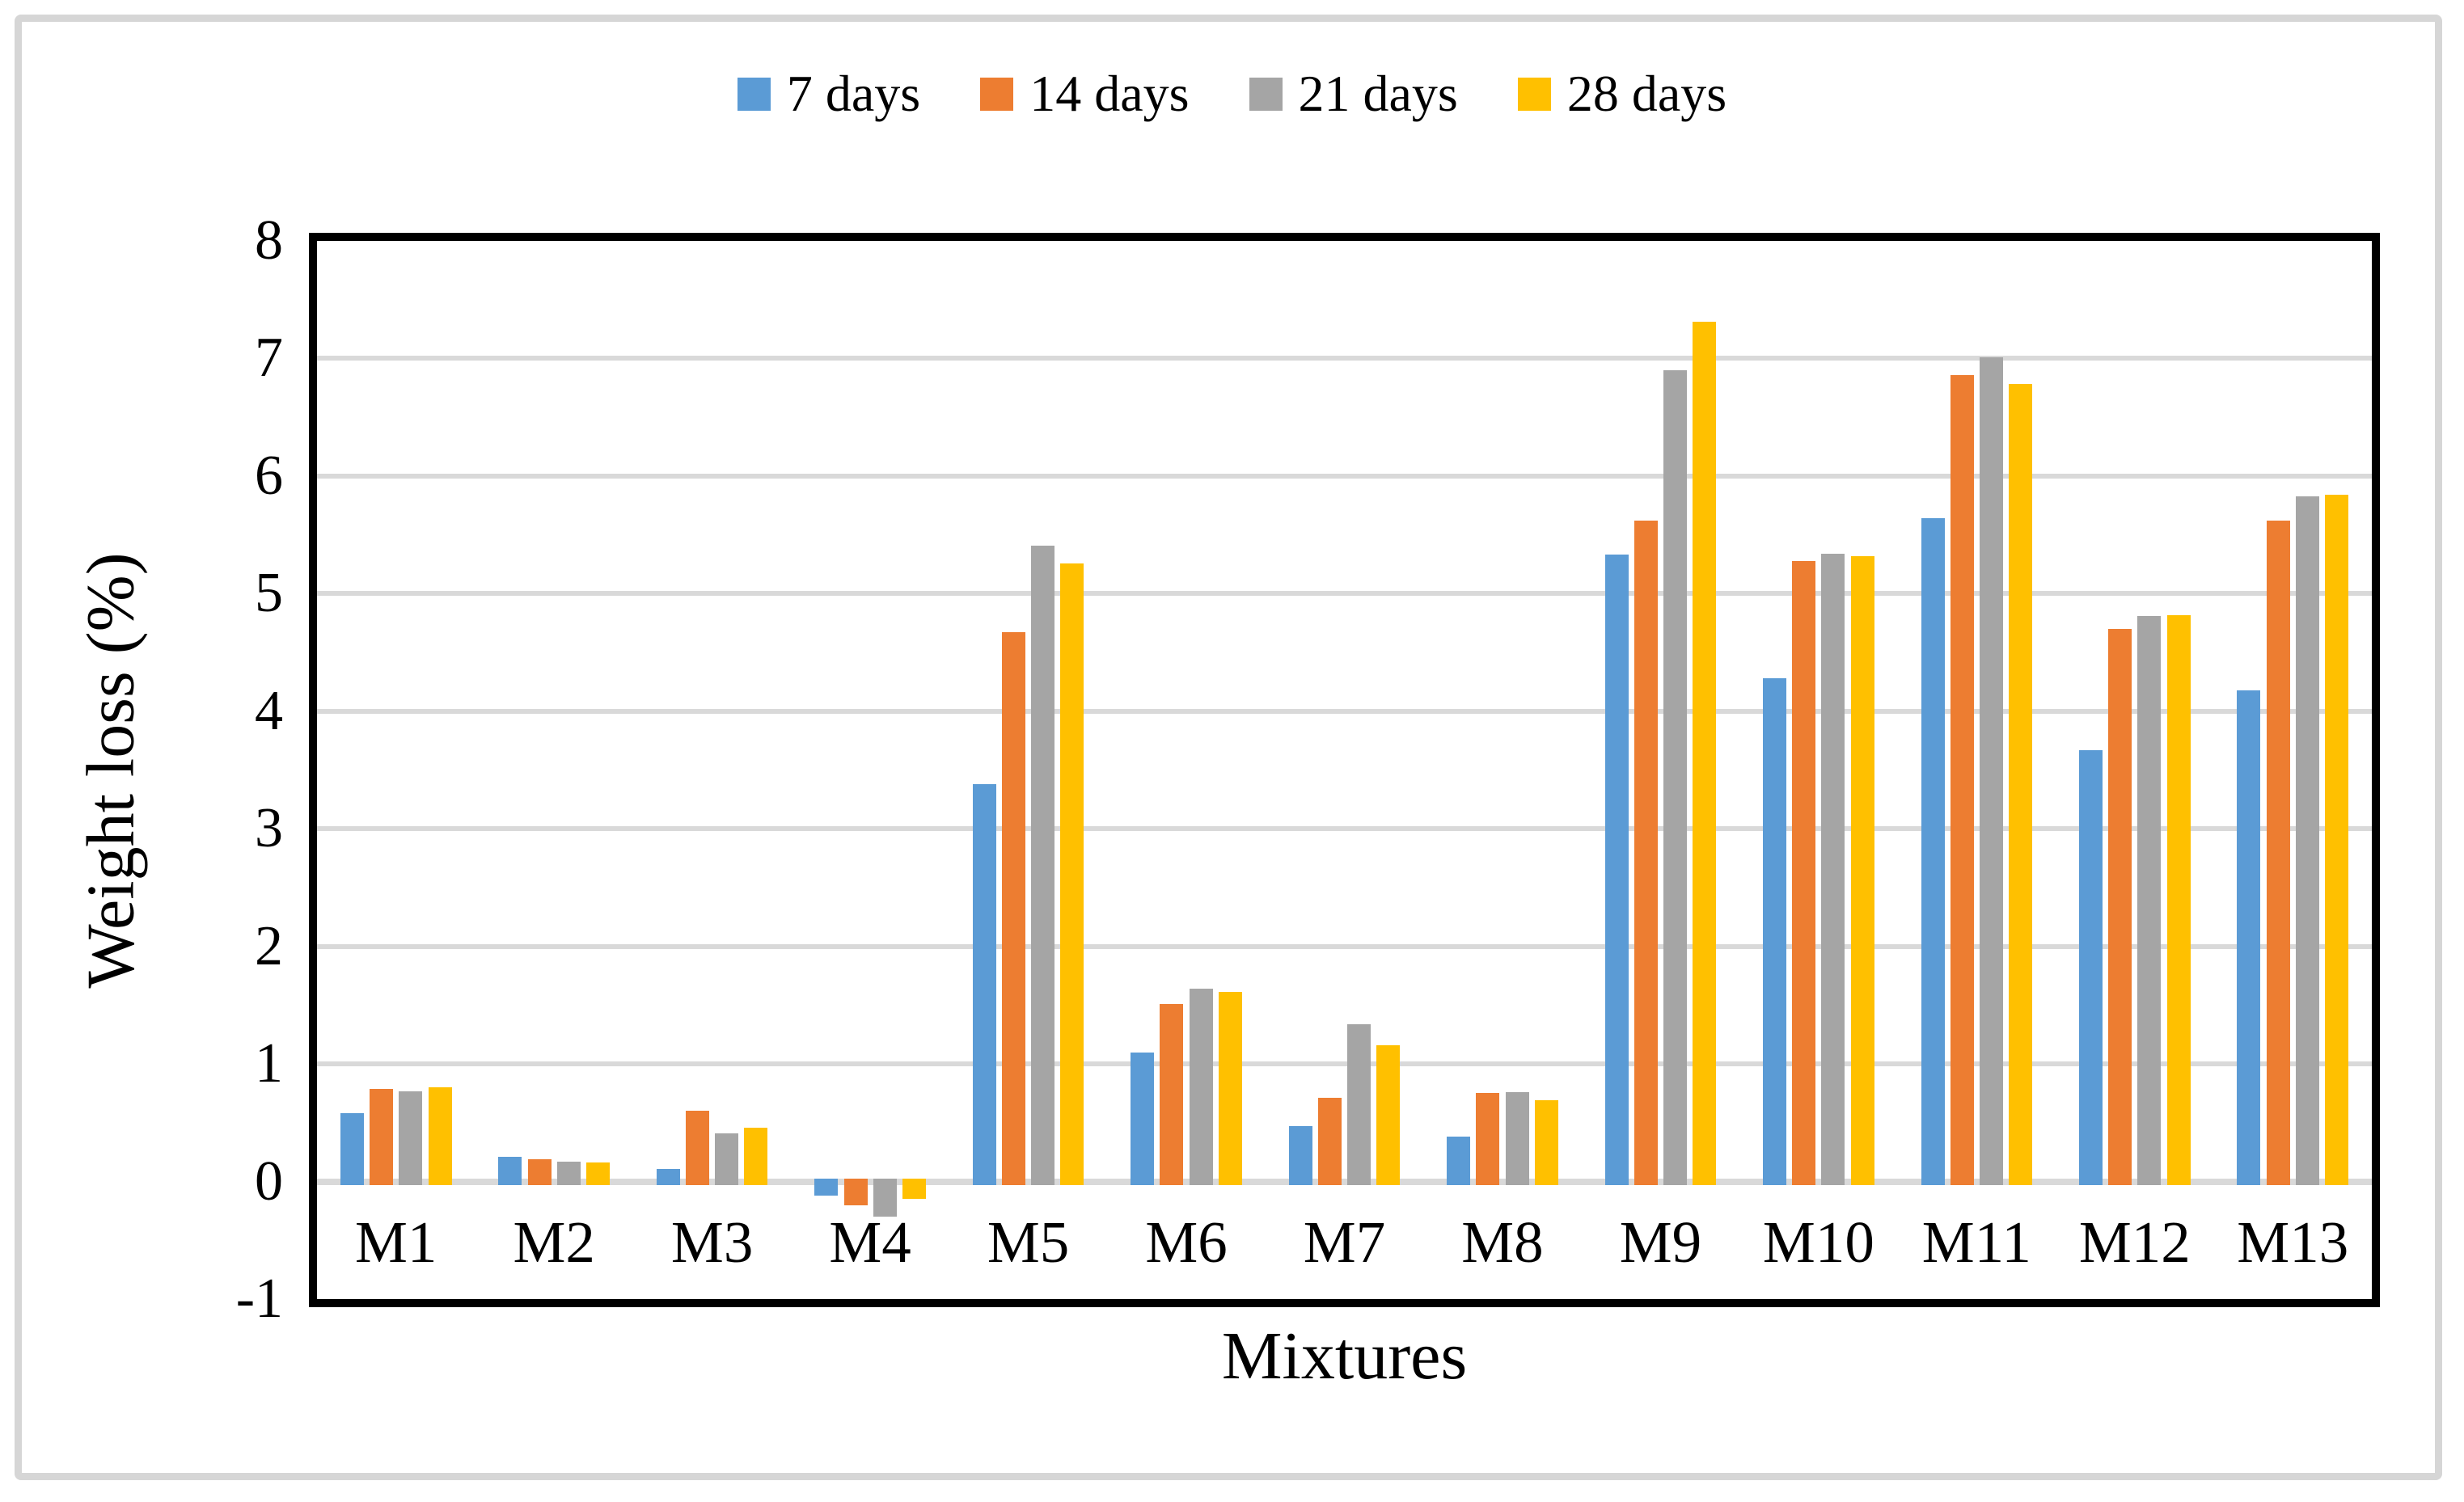 This screenshot has width=2464, height=1502. I want to click on x-tick-label-M2: M2, so click(554, 1242).